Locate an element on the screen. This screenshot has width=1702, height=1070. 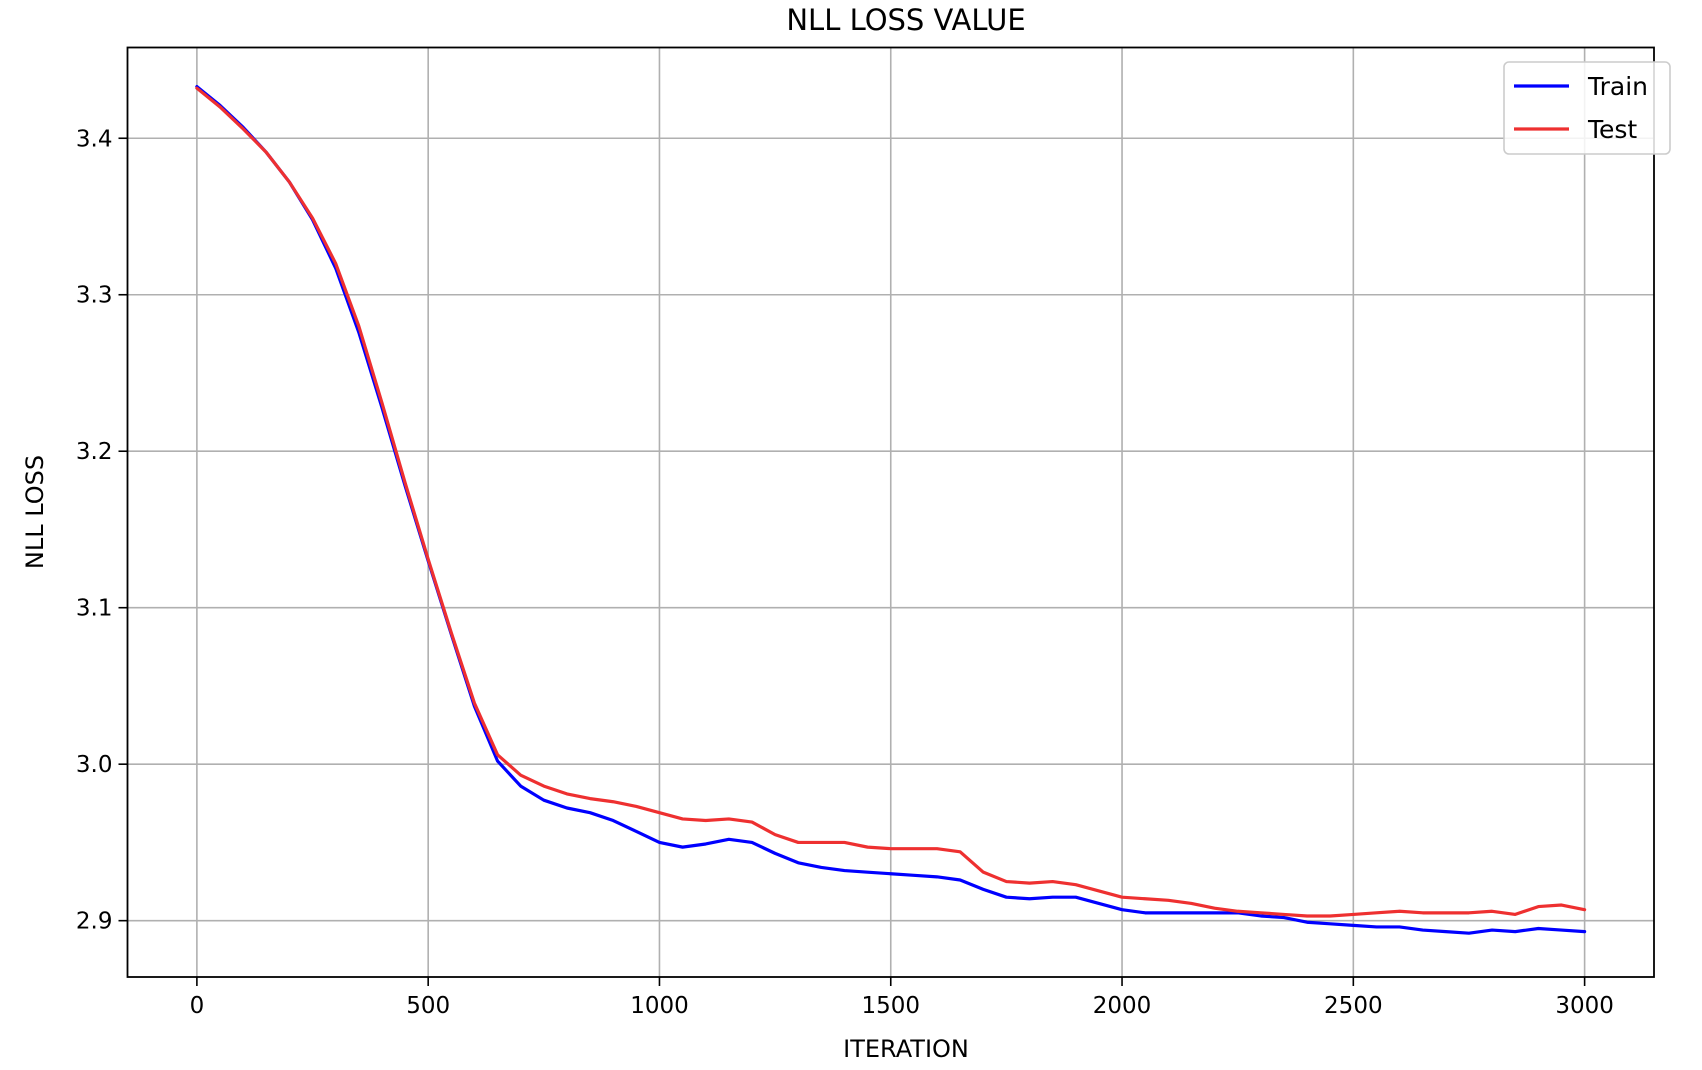
y-axis-label: NLL LOSS is located at coordinates (35, 512).